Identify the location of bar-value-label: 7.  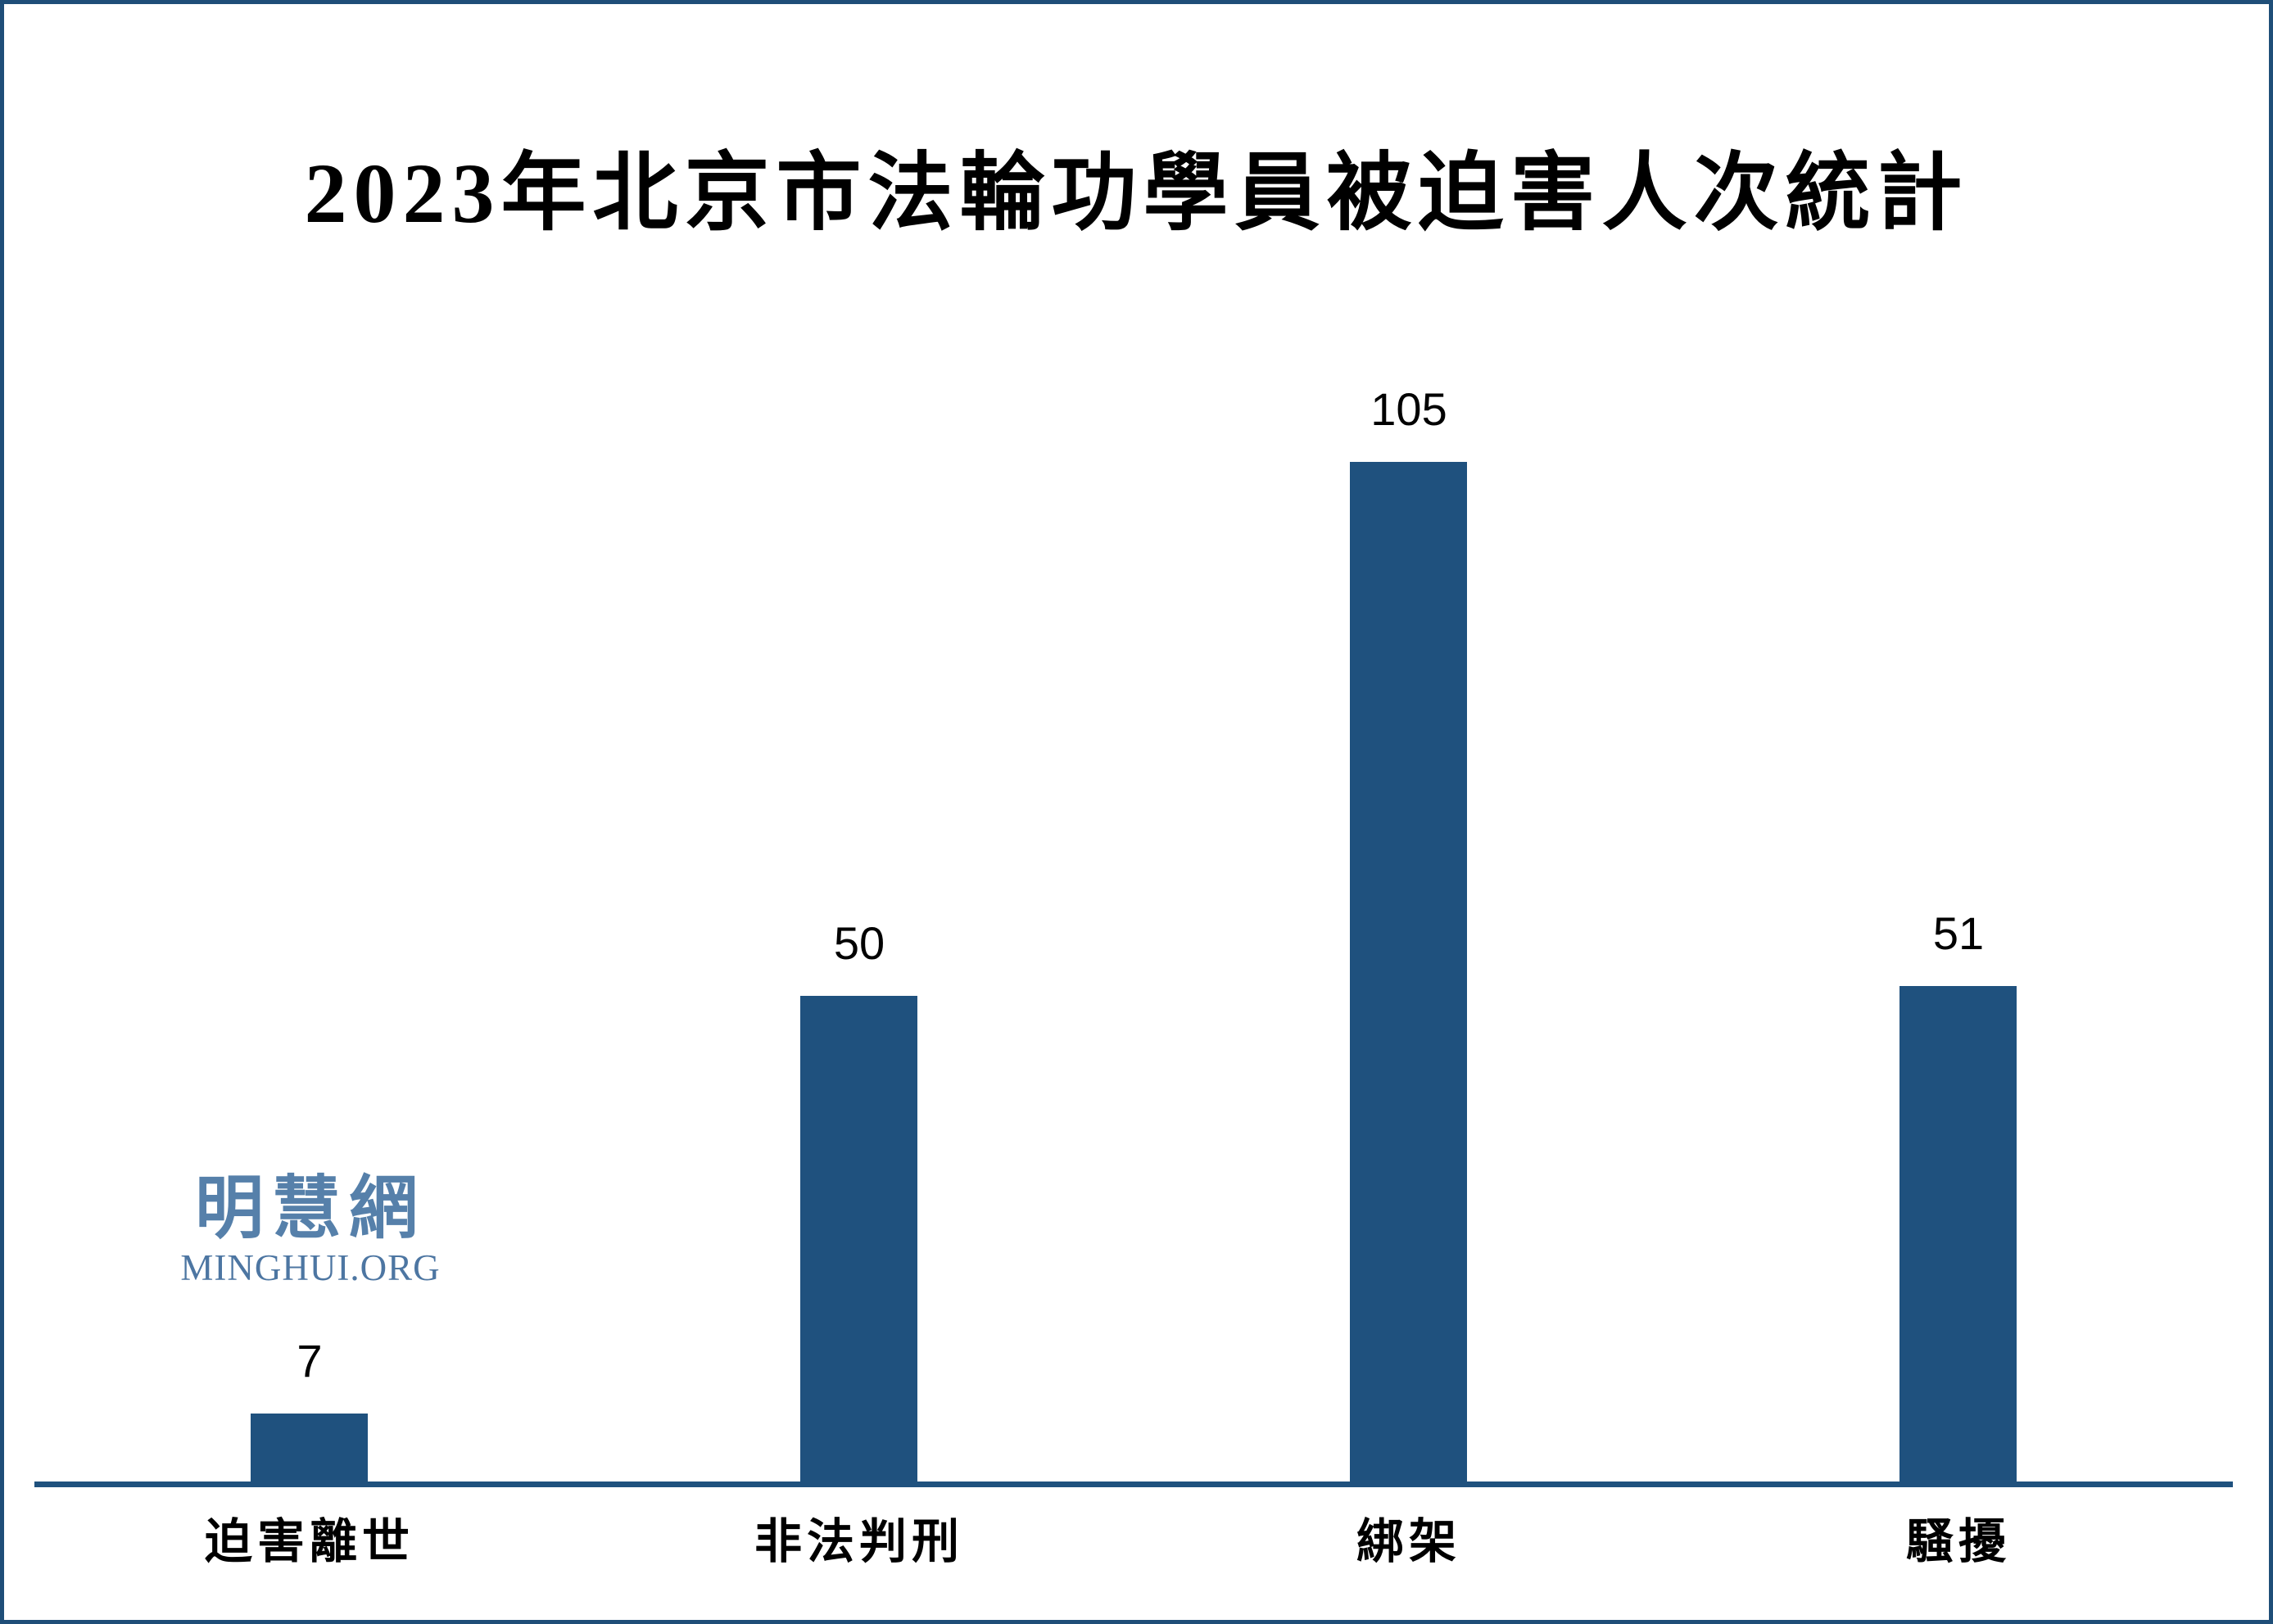
(310, 1361).